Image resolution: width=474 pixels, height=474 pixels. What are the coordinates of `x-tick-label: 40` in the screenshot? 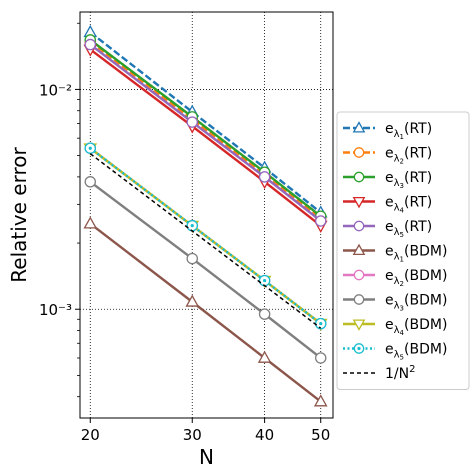 It's located at (264, 435).